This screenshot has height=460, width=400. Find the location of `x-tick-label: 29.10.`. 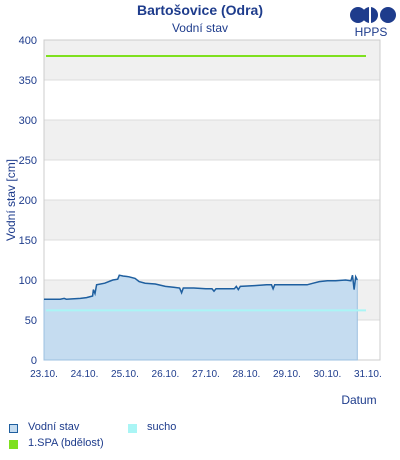

x-tick-label: 29.10. is located at coordinates (287, 374).